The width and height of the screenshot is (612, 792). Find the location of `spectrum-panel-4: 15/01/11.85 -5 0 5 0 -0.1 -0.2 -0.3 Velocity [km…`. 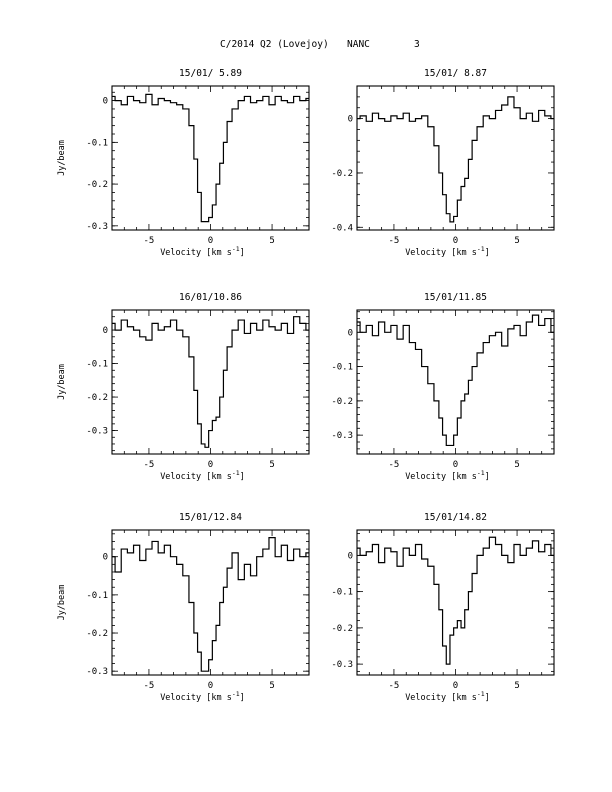

spectrum-panel-4: 15/01/11.85 -5 0 5 0 -0.1 -0.2 -0.3 Velocity [km… is located at coordinates (443, 387).